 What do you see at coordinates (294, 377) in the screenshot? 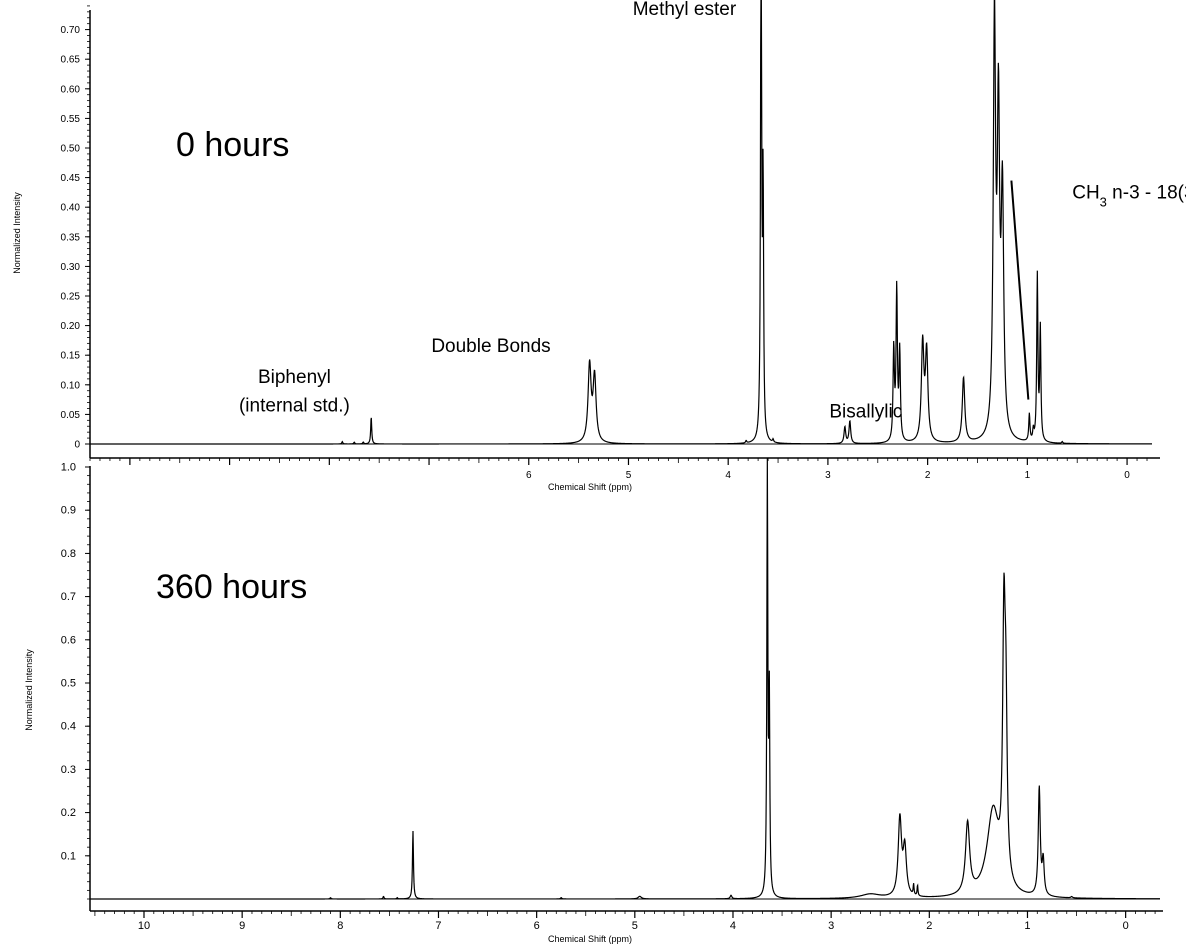
I see `annotation-label: Biphenyl` at bounding box center [294, 377].